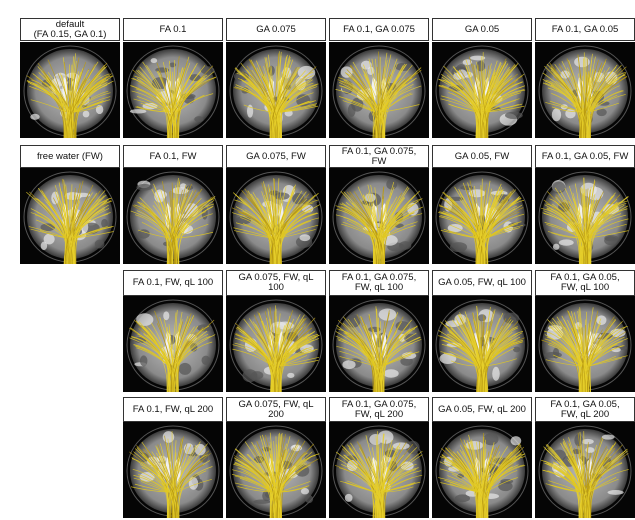  What do you see at coordinates (276, 409) in the screenshot?
I see `panel-label: GA 0.075, FW, qL 200` at bounding box center [276, 409].